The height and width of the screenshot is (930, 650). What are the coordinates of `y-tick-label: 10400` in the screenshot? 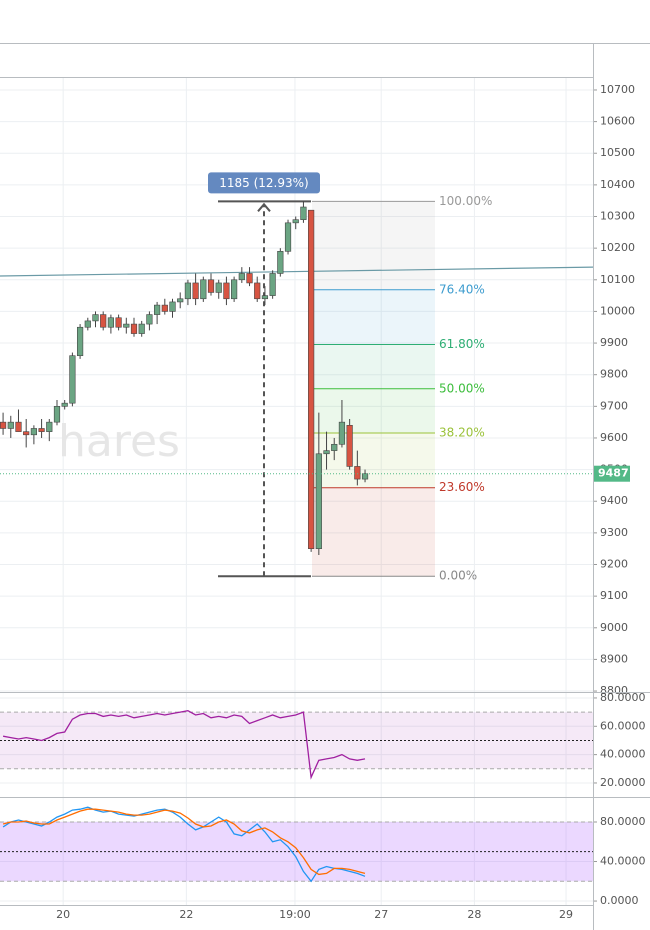 It's located at (617, 184).